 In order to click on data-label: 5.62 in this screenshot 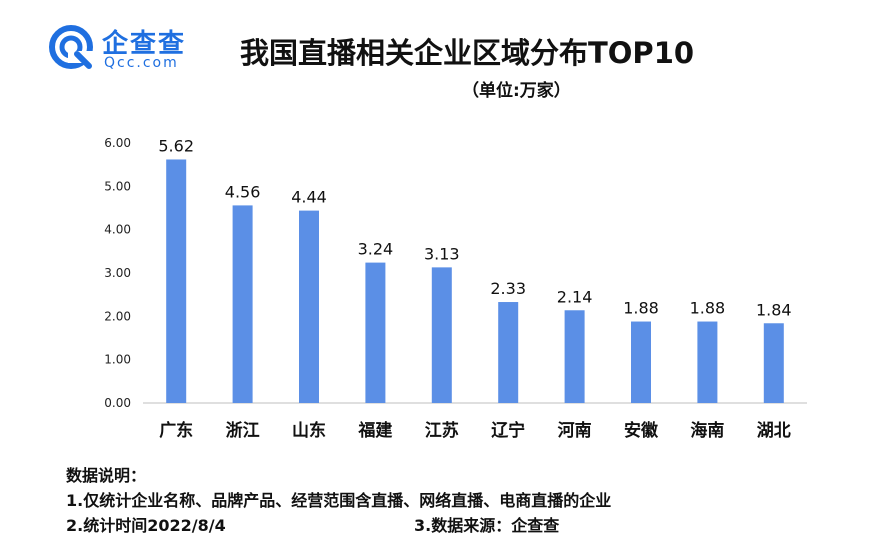, I will do `click(176, 145)`.